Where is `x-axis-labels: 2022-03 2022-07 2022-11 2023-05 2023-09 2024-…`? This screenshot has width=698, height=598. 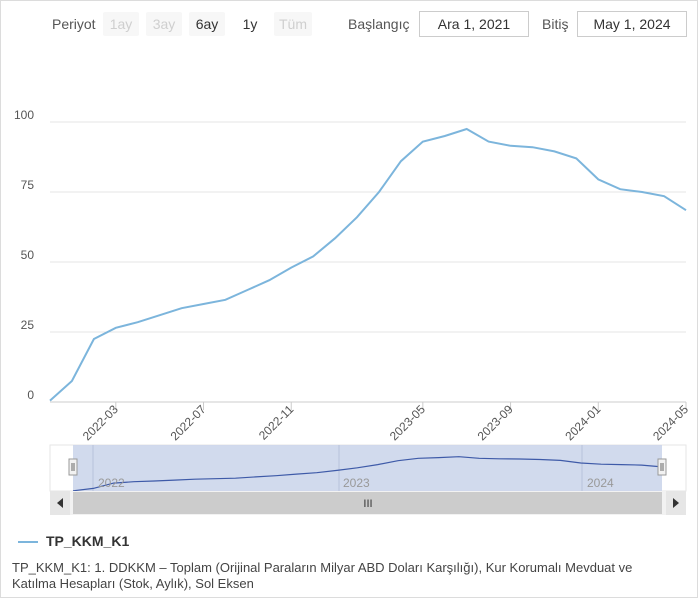
x-axis-labels: 2022-03 2022-07 2022-11 2023-05 2023-09 2024-… is located at coordinates (385, 422).